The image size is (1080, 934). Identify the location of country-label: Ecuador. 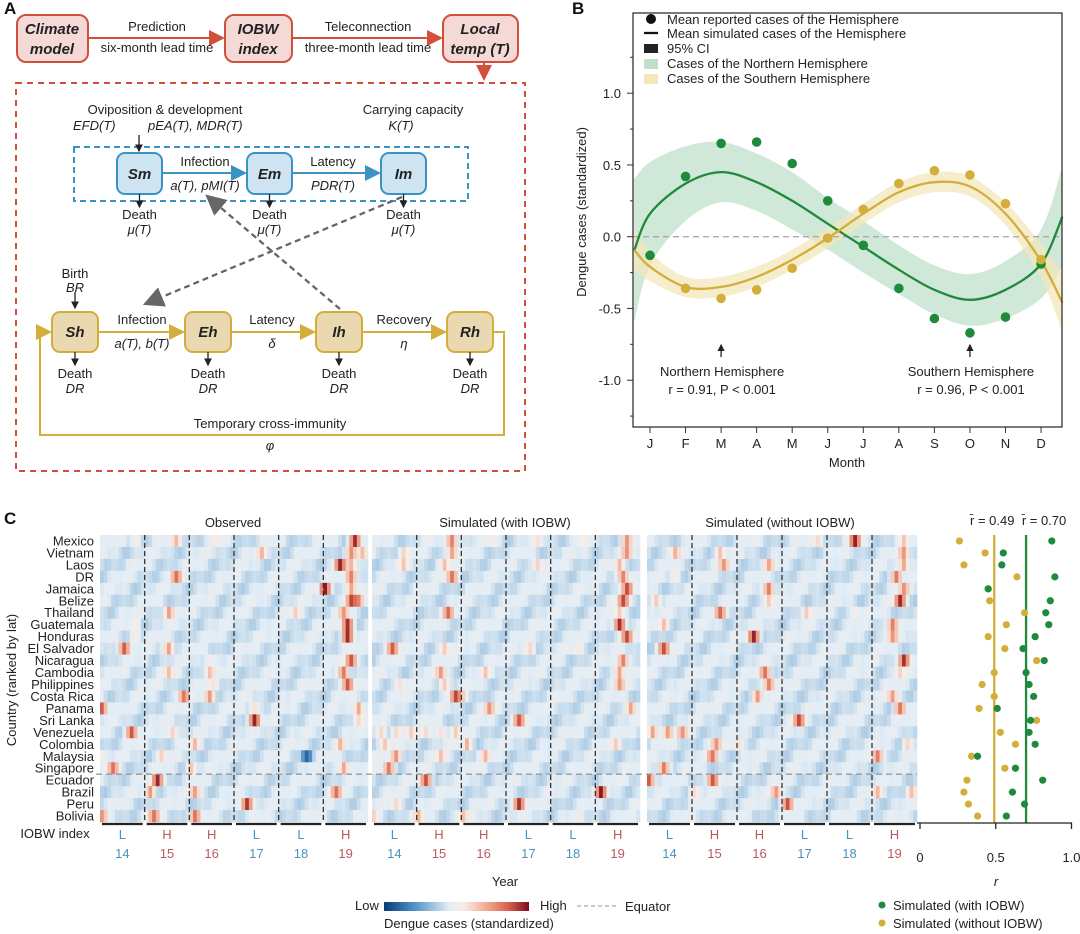
(70, 780).